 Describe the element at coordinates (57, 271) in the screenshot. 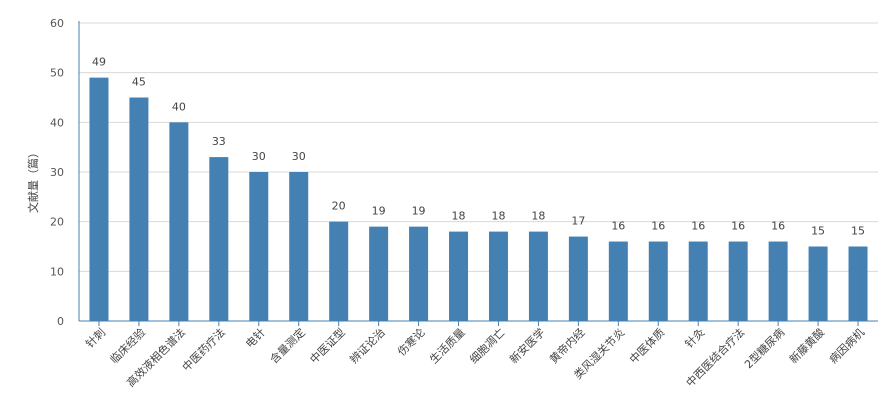

I see `y-tick-label: 10` at that location.